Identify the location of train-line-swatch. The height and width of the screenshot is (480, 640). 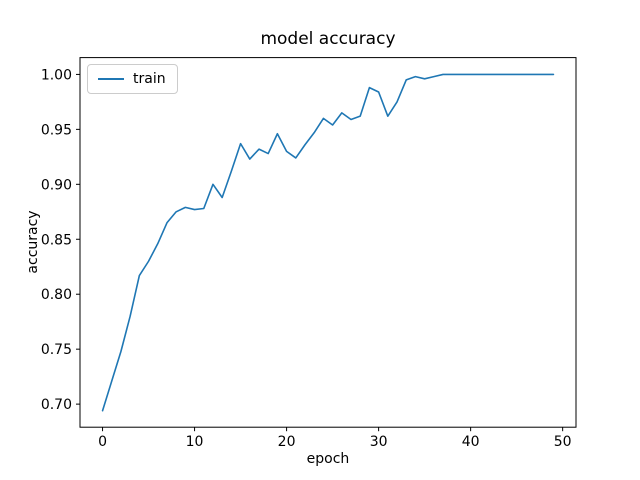
(111, 79).